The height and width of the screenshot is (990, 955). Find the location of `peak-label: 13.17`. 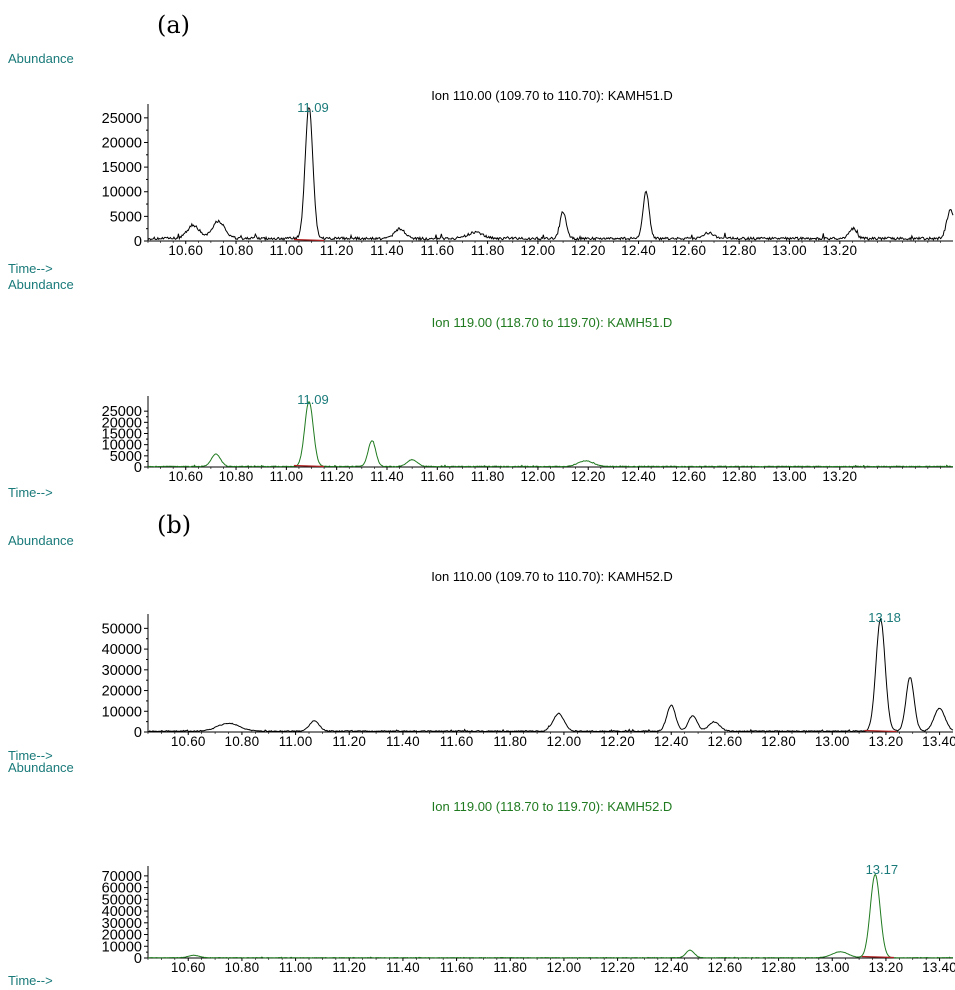

peak-label: 13.17 is located at coordinates (882, 869).